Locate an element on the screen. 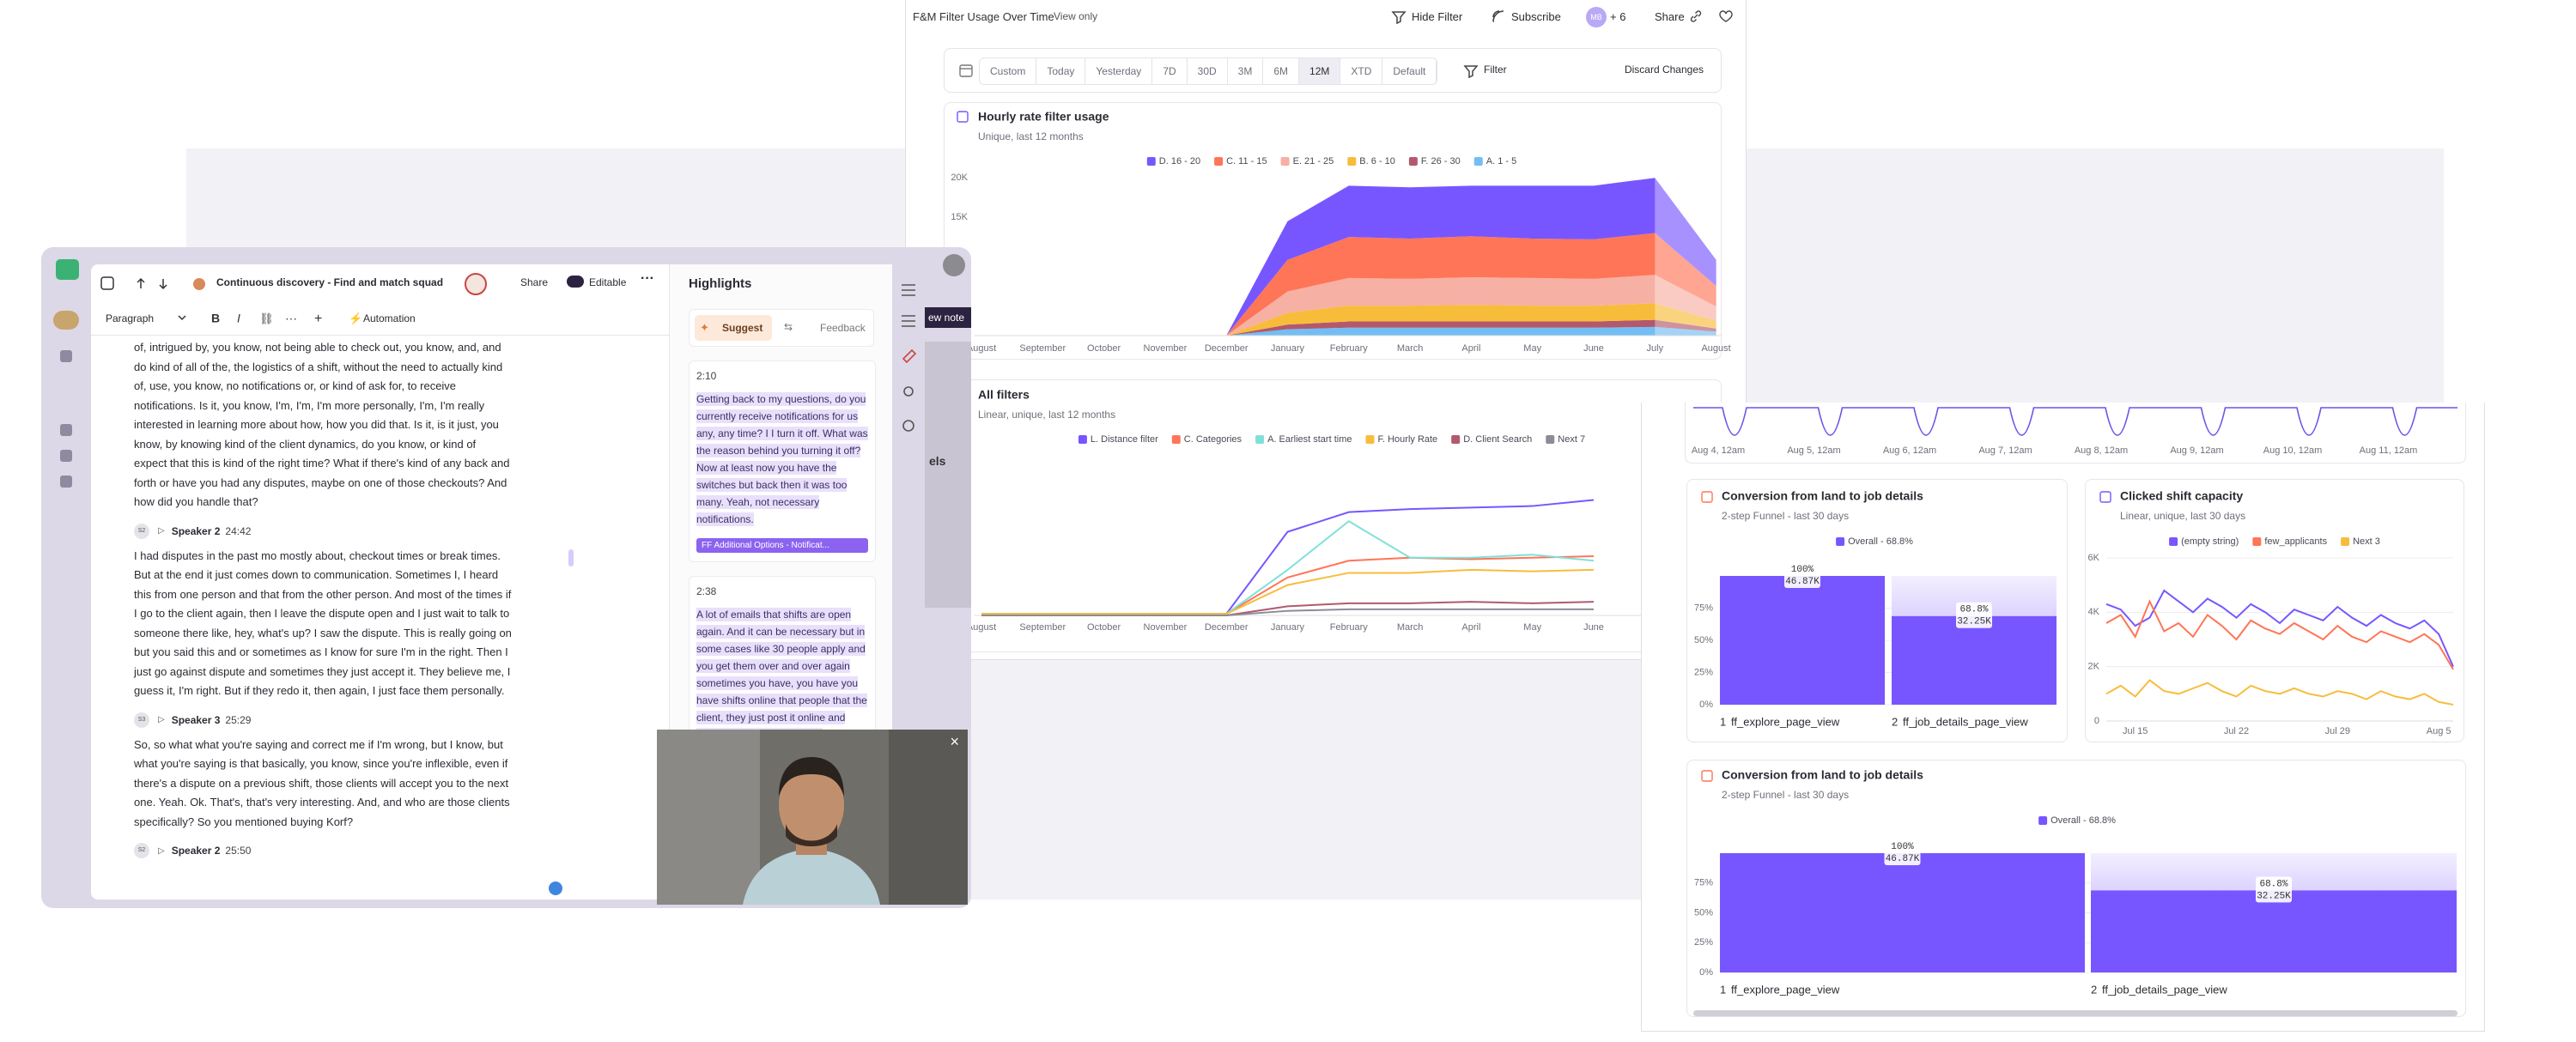 This screenshot has height=1042, width=2576. suggest-icon: ✦ is located at coordinates (704, 327).